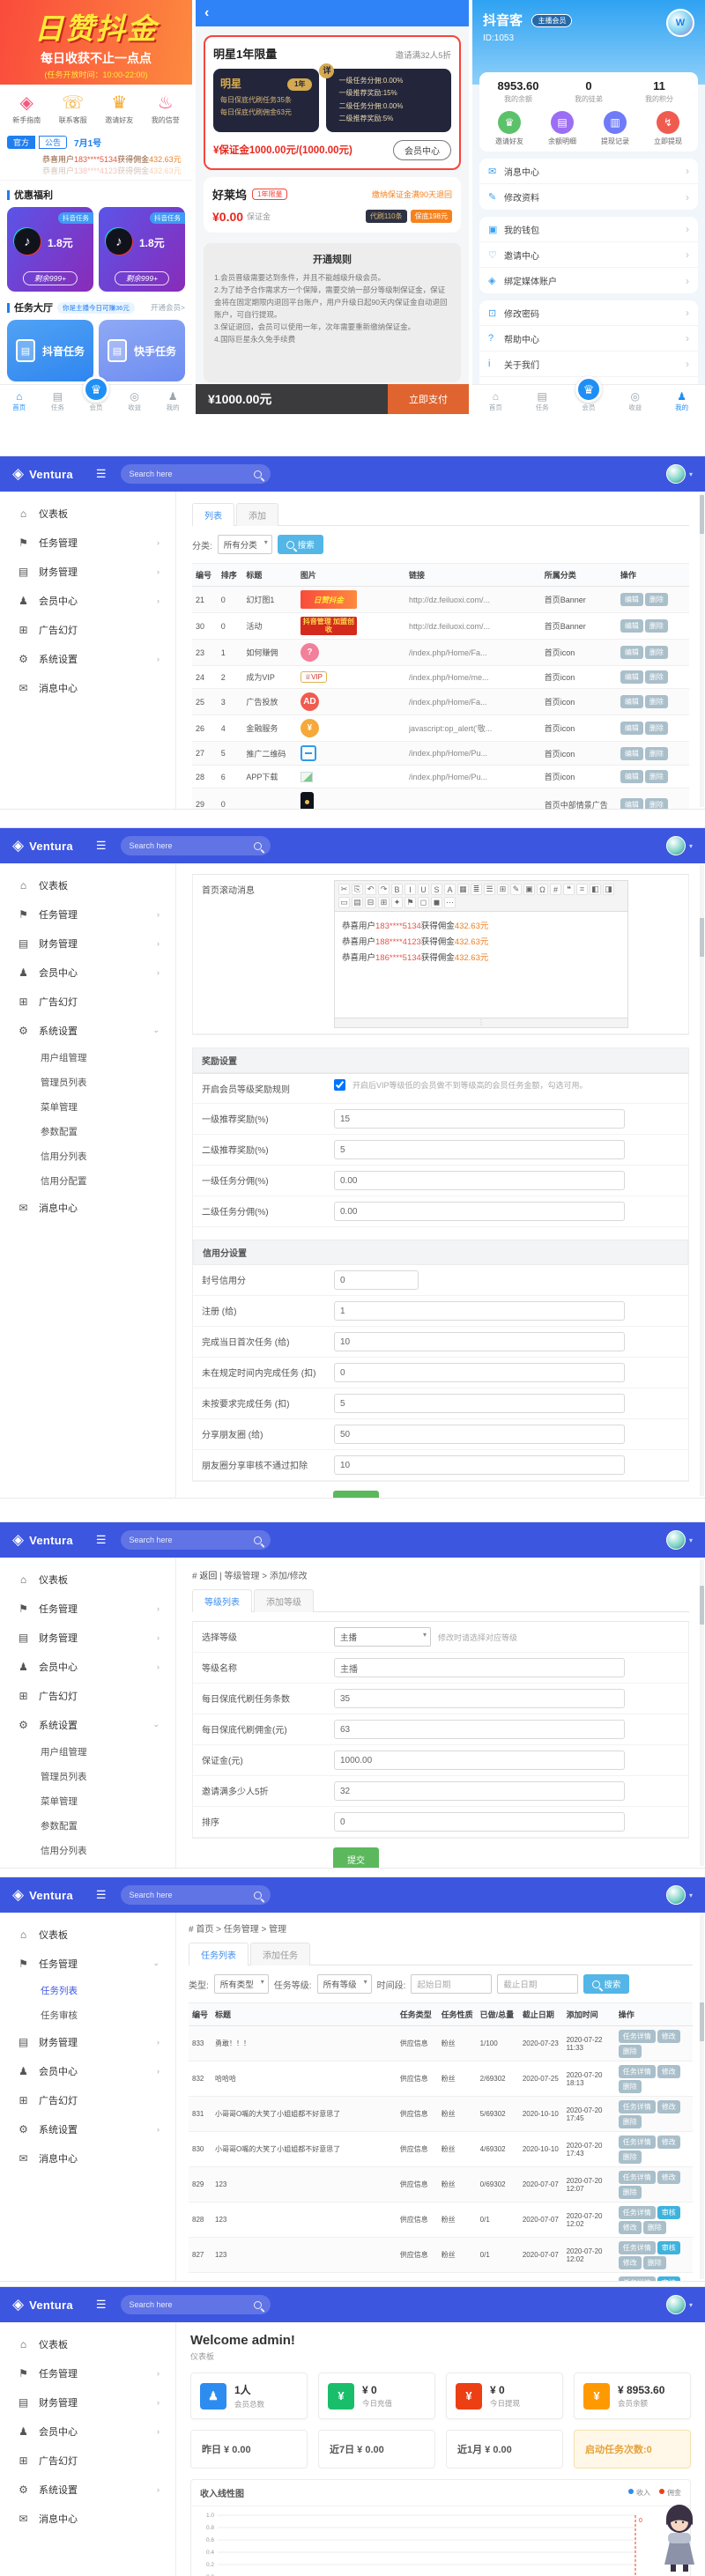 The width and height of the screenshot is (705, 2576). Describe the element at coordinates (397, 903) in the screenshot. I see `editor-tool-icon: ✦` at that location.